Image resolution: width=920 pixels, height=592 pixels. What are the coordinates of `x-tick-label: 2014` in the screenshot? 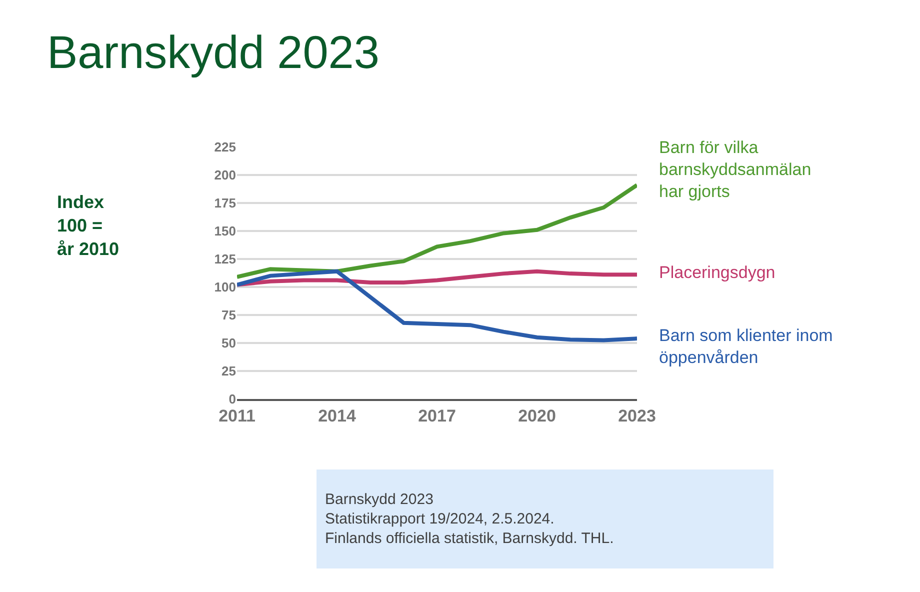 It's located at (337, 416).